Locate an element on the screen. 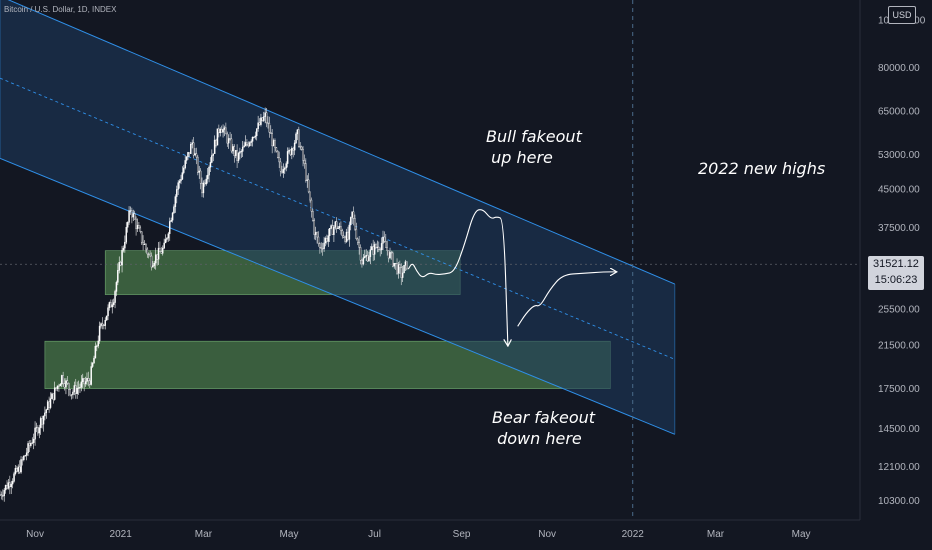 The height and width of the screenshot is (550, 932). currency-badge: USD is located at coordinates (902, 15).